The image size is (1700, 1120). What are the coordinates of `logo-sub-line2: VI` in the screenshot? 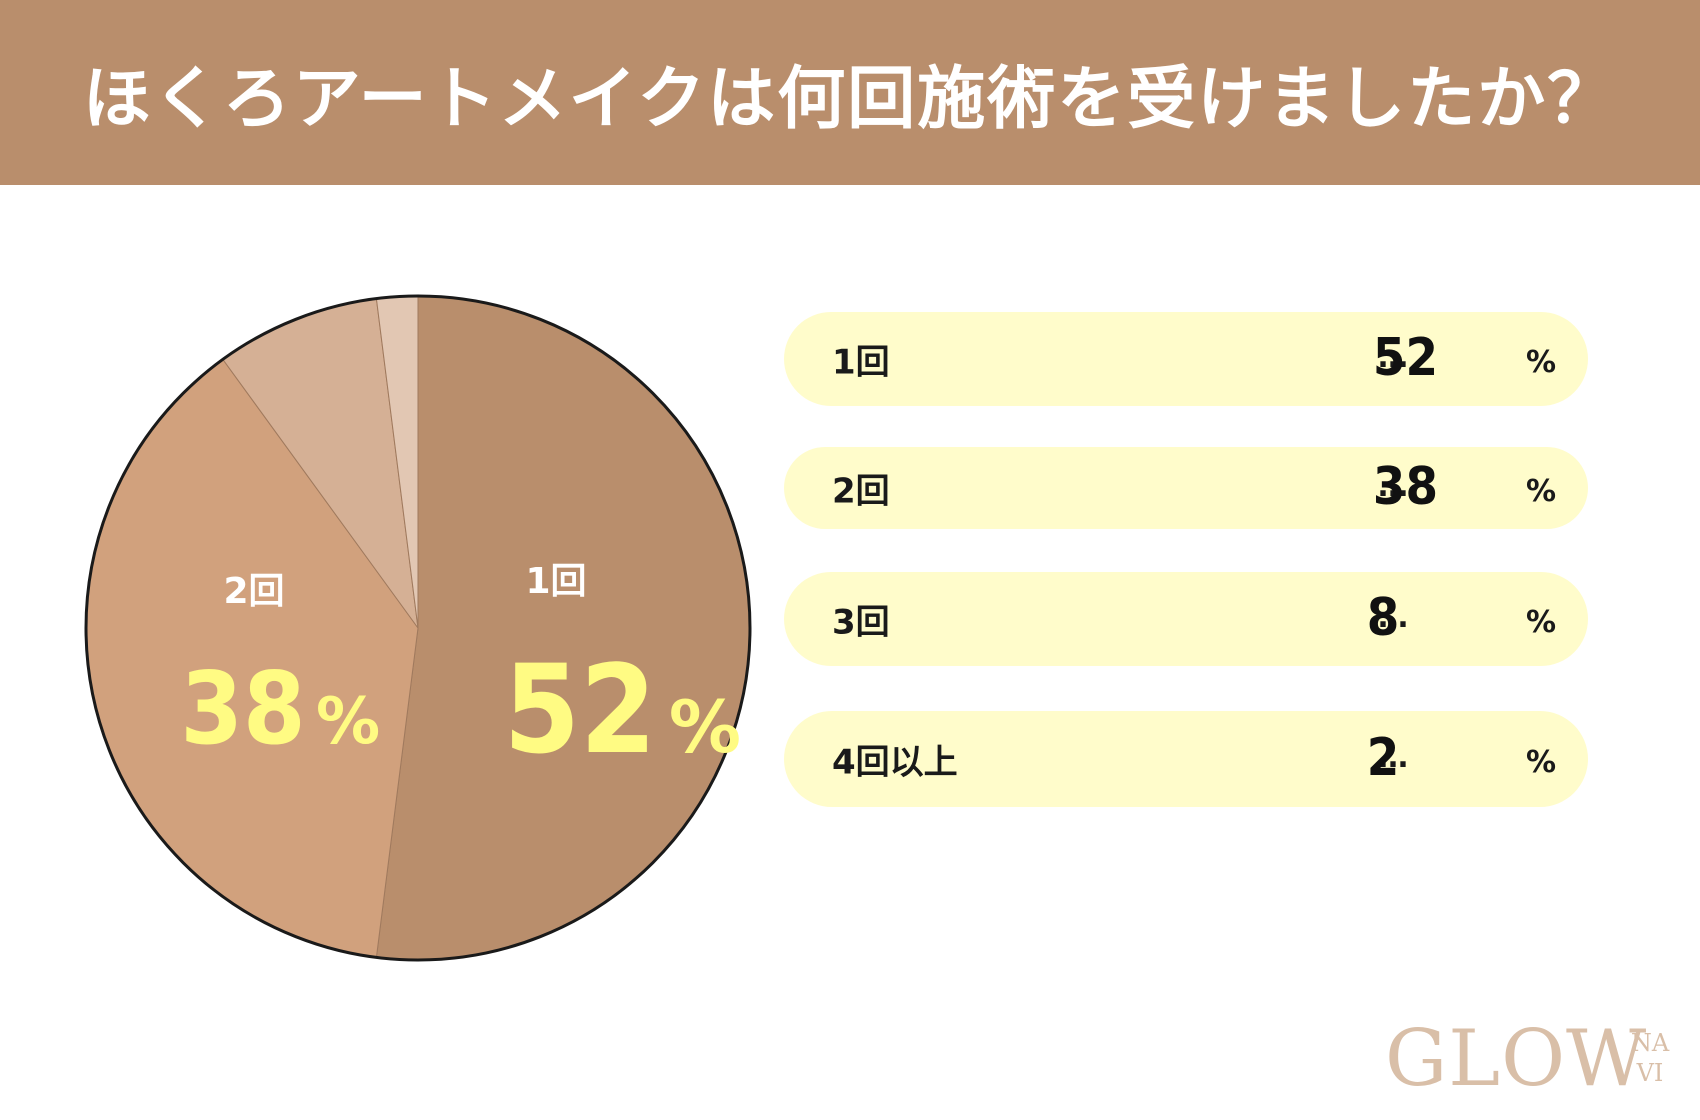 It's located at (1650, 1073).